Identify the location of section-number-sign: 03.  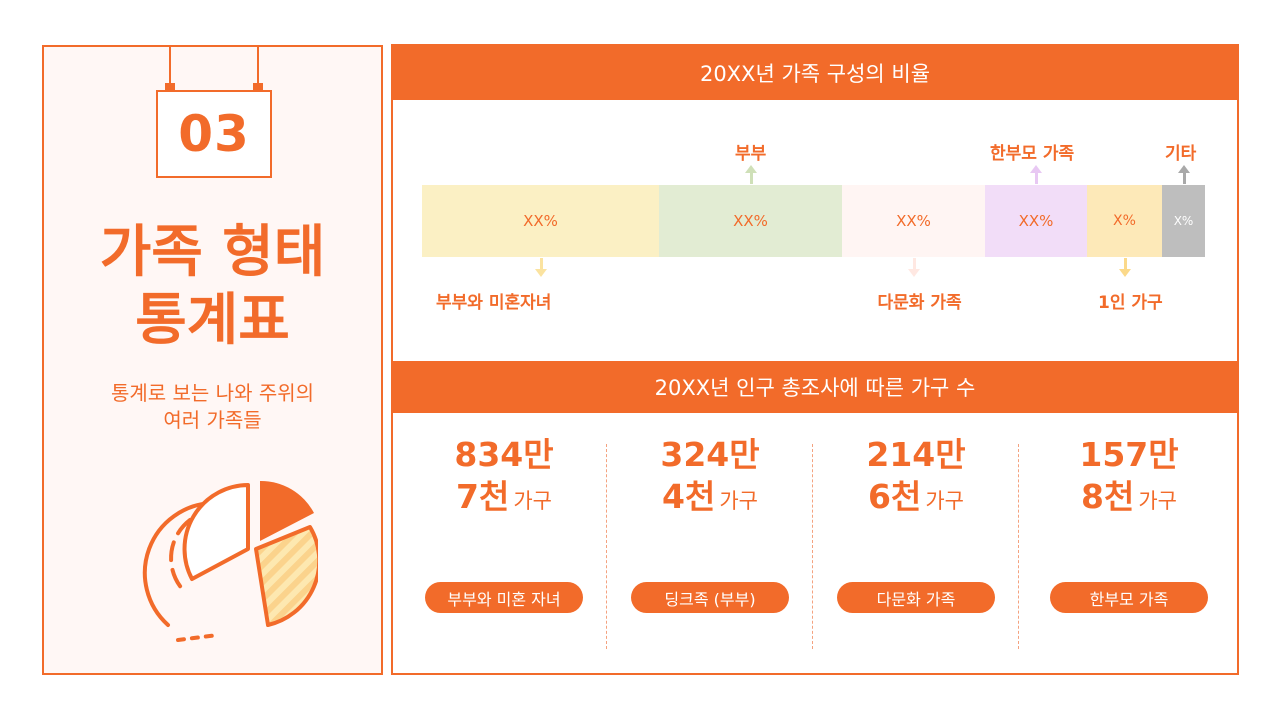
(214, 134).